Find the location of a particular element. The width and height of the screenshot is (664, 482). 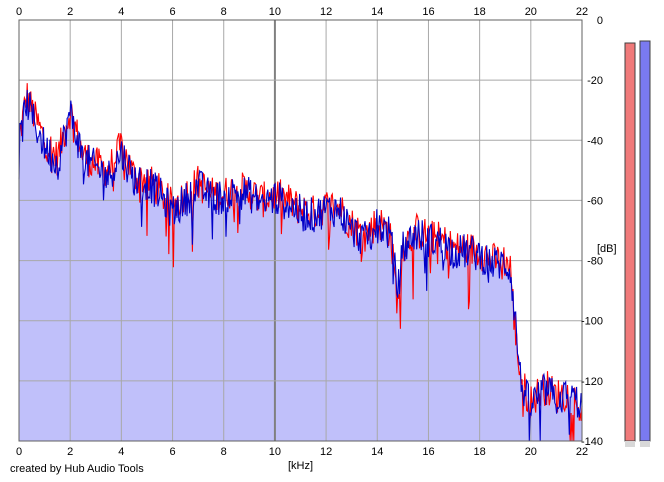

x-tick-label-top: 0 is located at coordinates (19, 12).